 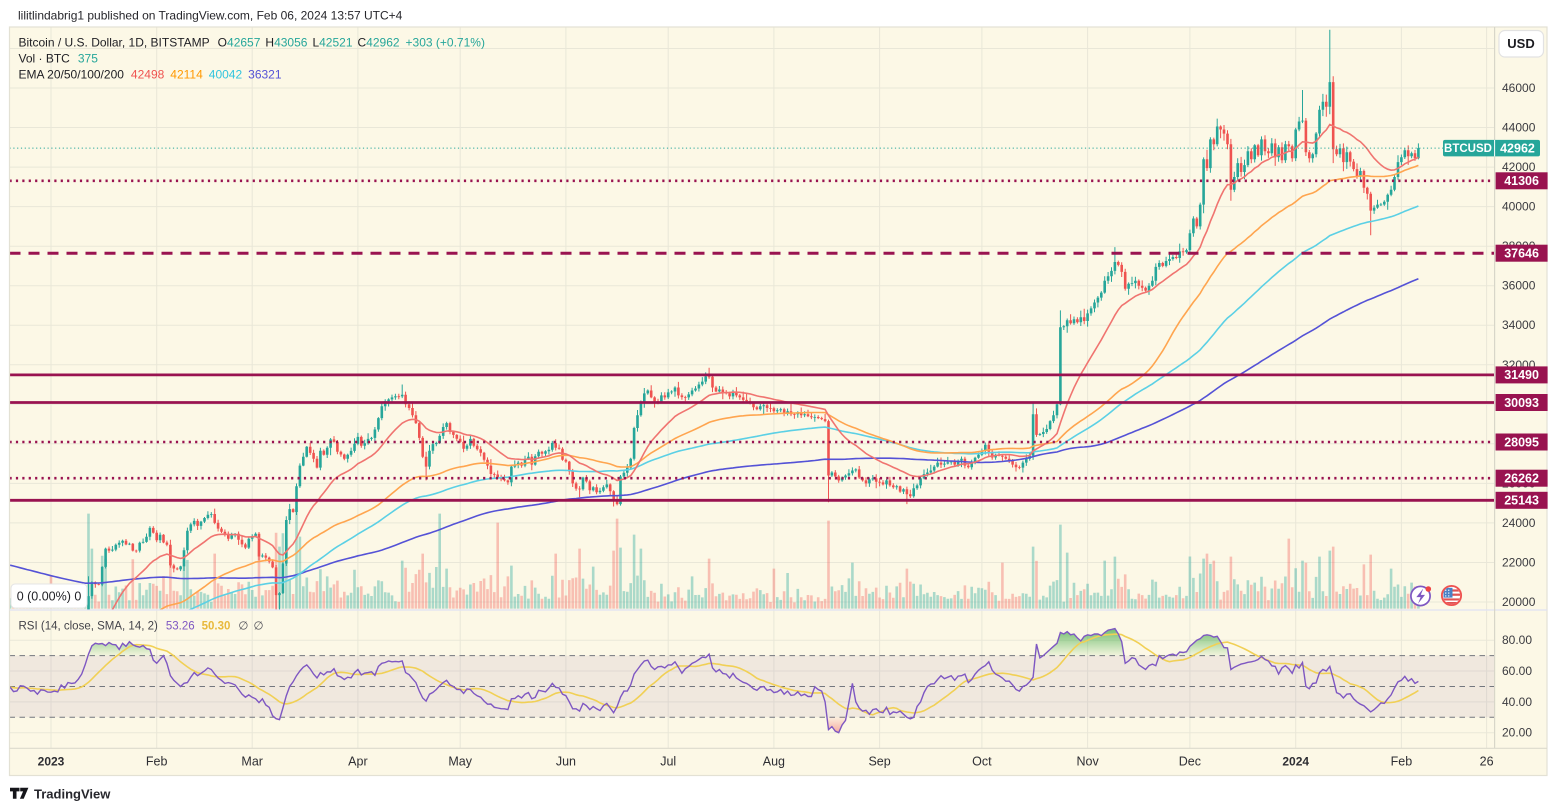 What do you see at coordinates (252, 762) in the screenshot?
I see `svg-text: Mar` at bounding box center [252, 762].